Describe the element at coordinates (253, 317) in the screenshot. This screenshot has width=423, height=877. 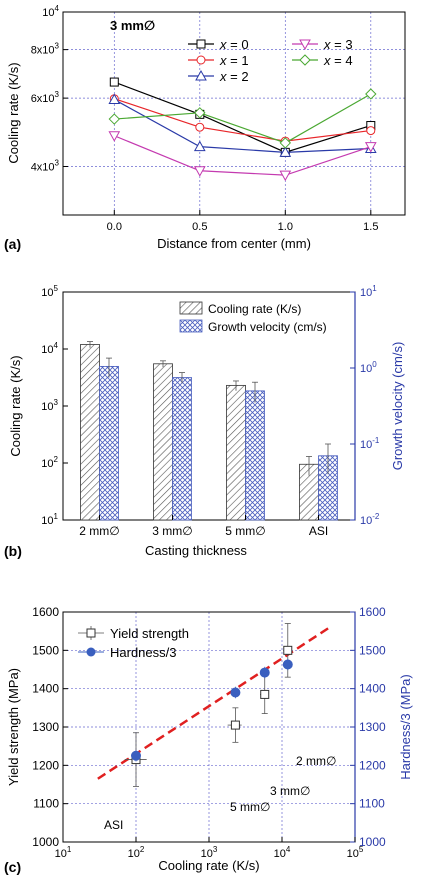
I see `panel-b-legend: Cooling rate (K/s) Growth velocity (cm/s)` at that location.